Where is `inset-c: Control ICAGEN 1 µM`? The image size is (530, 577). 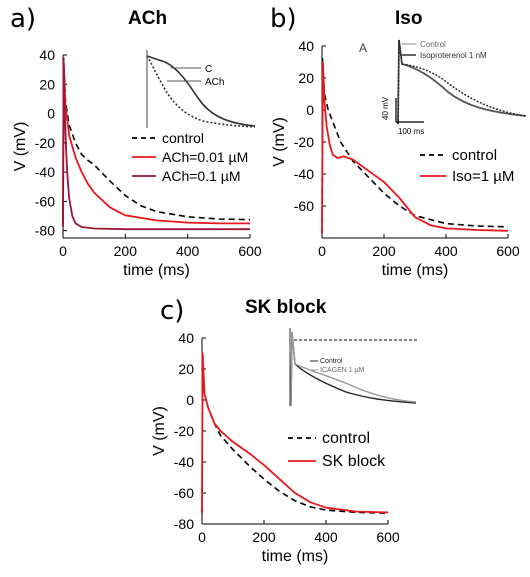
inset-c: Control ICAGEN 1 µM is located at coordinates (353, 366).